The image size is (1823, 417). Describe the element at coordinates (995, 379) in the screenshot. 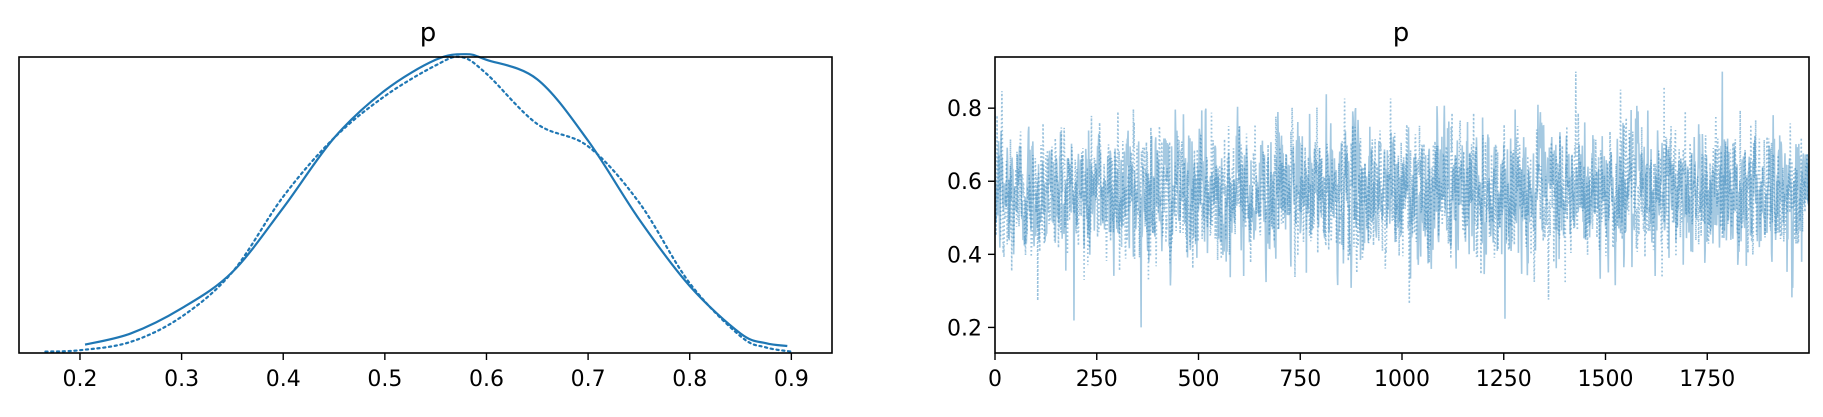

I see `trace-x-tick-label: 0` at that location.